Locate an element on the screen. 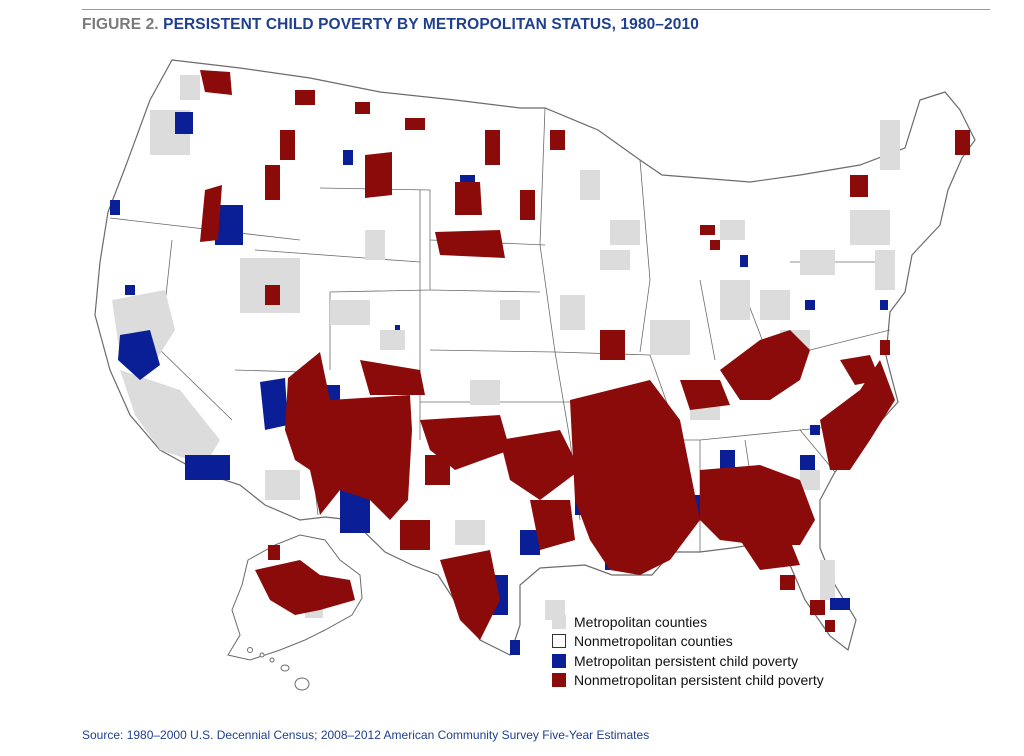 The height and width of the screenshot is (756, 1024). legend-label-metropolitan: Metropolitan counties is located at coordinates (641, 621).